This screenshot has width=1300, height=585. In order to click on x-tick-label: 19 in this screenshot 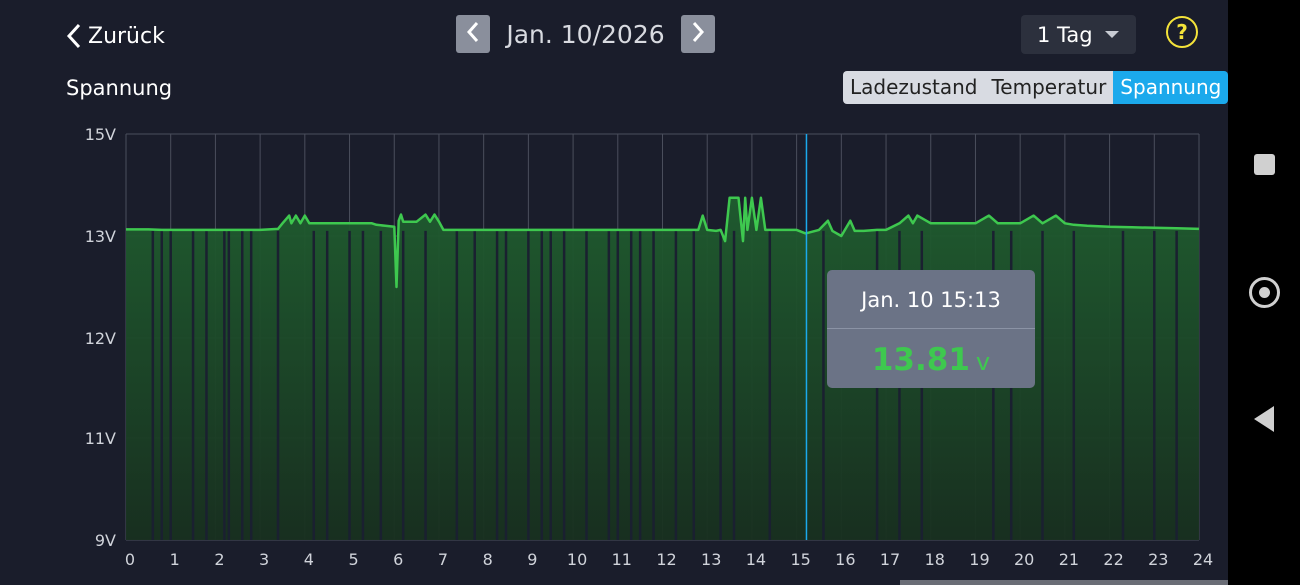, I will do `click(979, 559)`.